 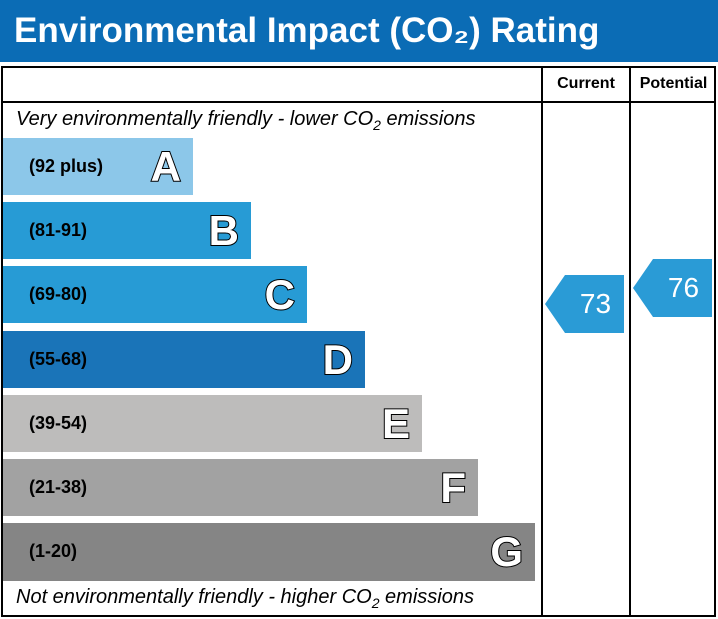 What do you see at coordinates (683, 287) in the screenshot?
I see `potential-rating-value: 76` at bounding box center [683, 287].